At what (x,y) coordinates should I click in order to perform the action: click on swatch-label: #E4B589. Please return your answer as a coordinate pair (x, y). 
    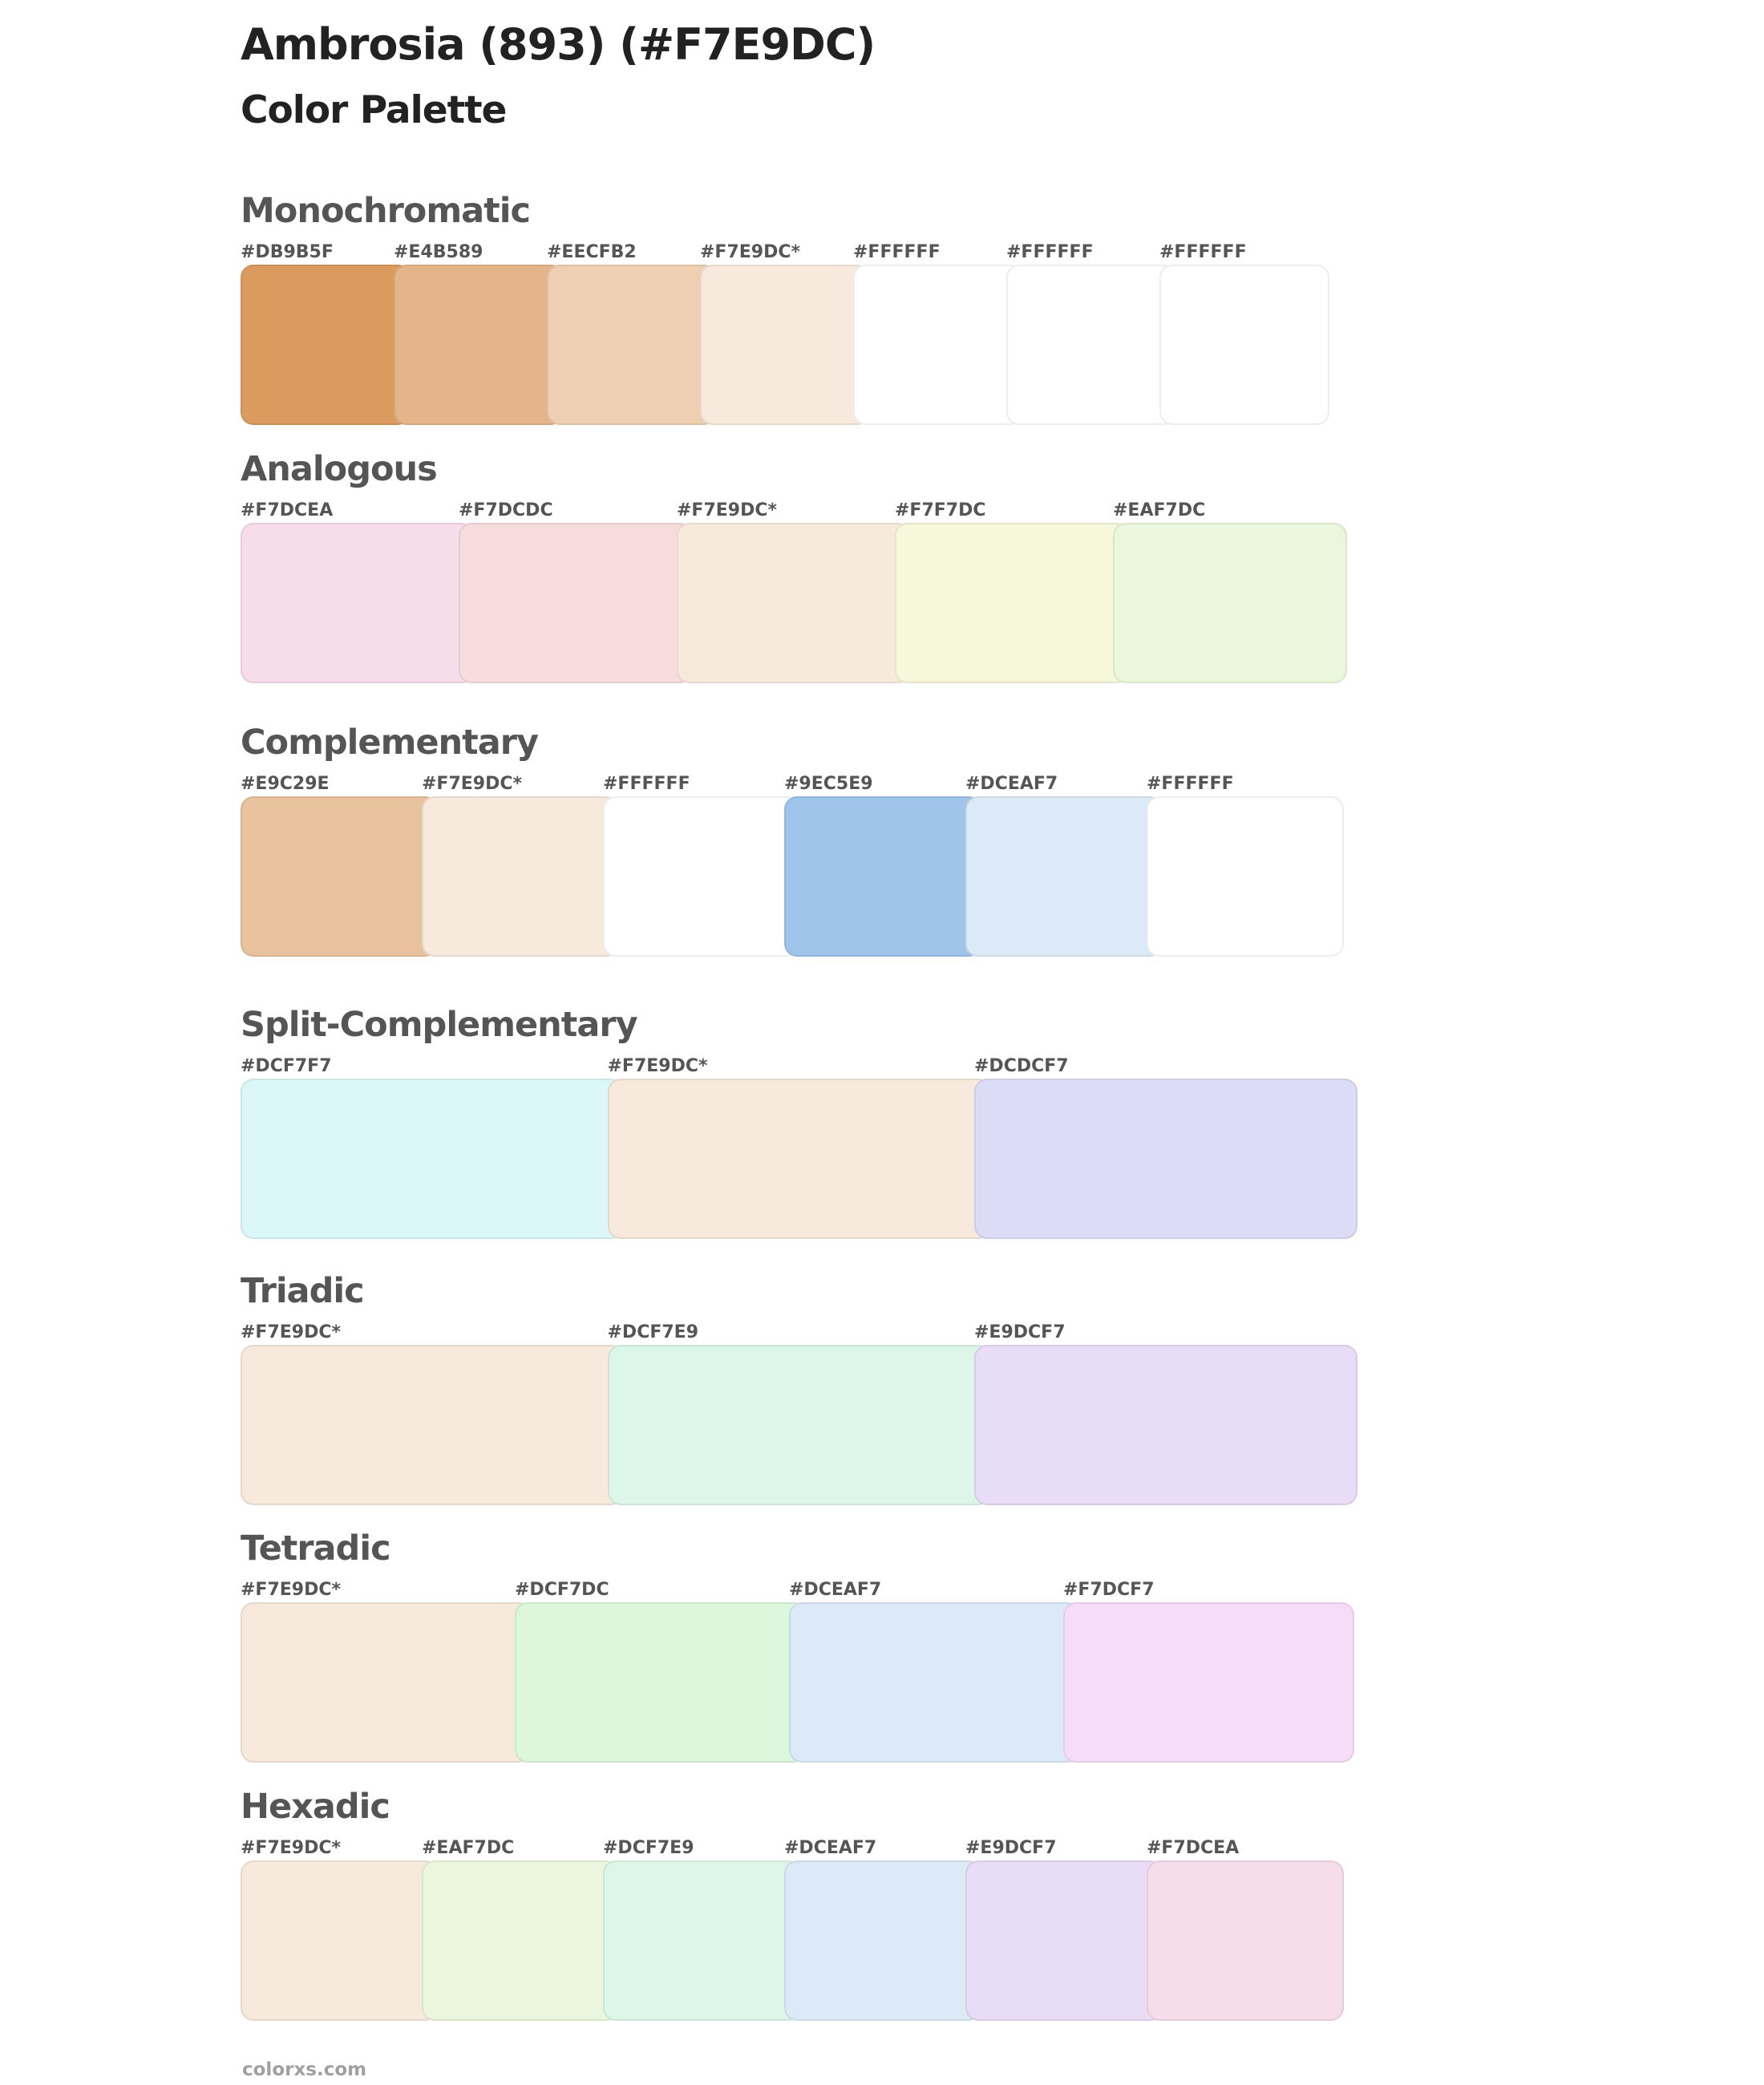
    Looking at the image, I should click on (438, 252).